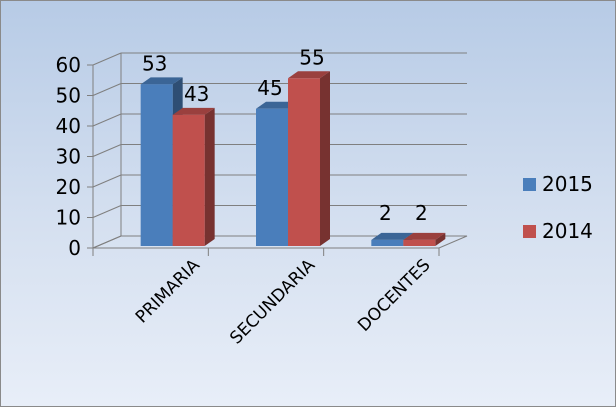 The image size is (616, 408). I want to click on legend-item: 2014, so click(558, 231).